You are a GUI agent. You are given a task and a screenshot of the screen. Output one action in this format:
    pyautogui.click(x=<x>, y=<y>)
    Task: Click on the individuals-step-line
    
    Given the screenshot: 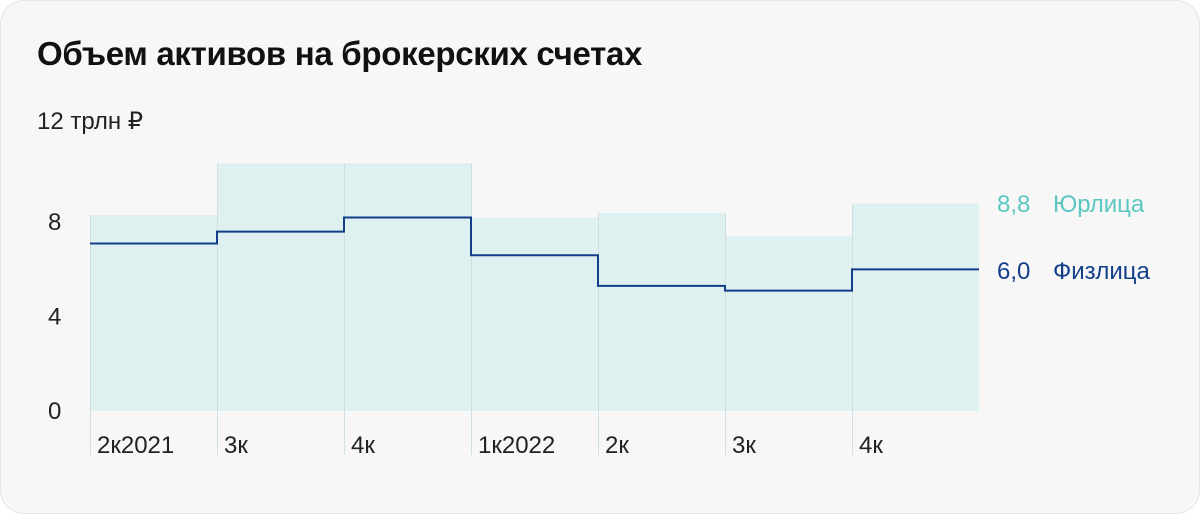 What is the action you would take?
    pyautogui.click(x=534, y=254)
    